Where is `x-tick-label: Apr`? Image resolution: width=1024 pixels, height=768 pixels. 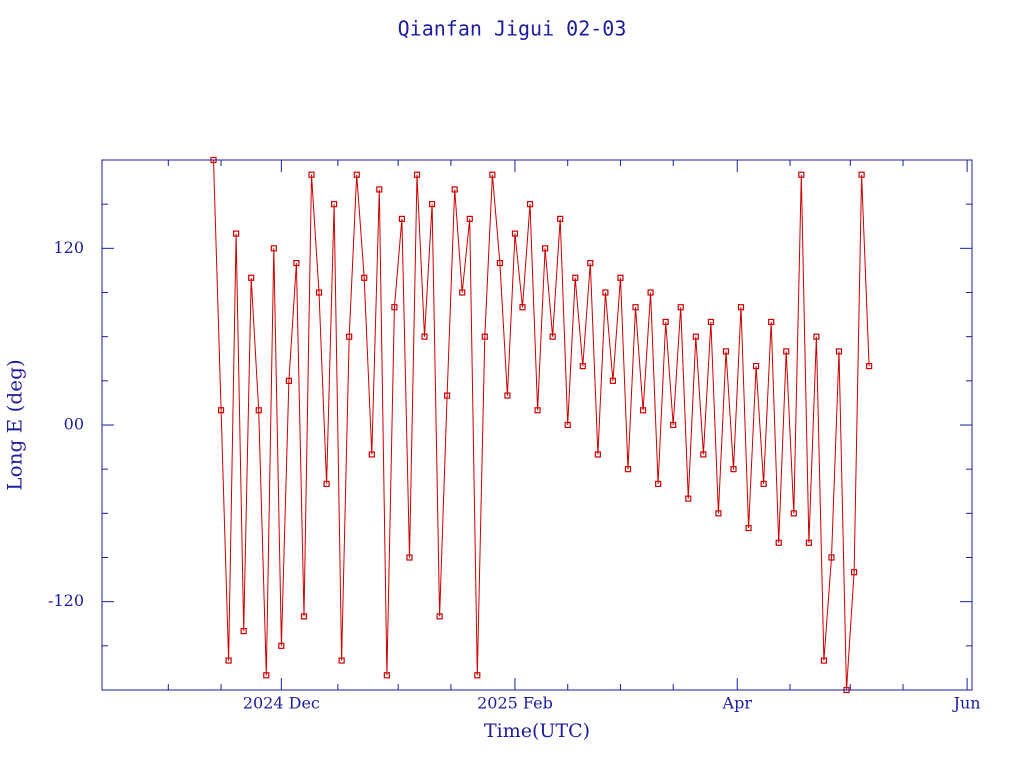
x-tick-label: Apr is located at coordinates (737, 703).